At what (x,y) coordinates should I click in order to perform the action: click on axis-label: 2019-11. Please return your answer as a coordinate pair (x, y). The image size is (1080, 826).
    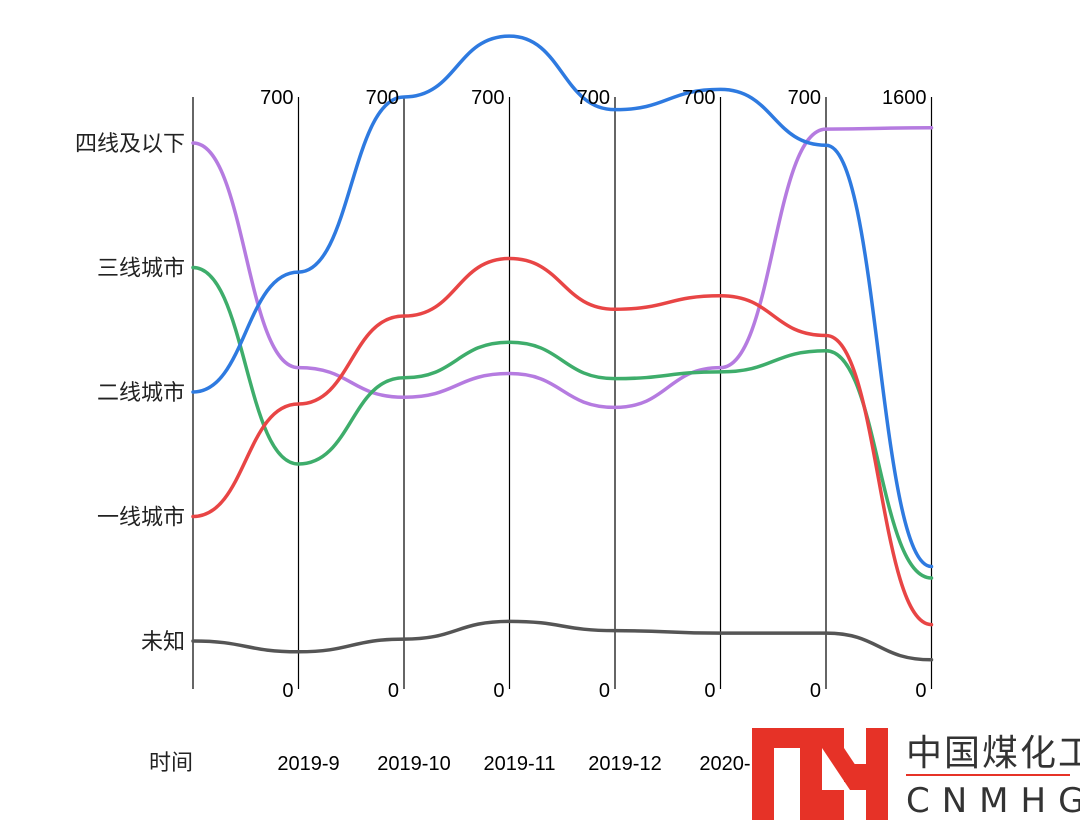
    Looking at the image, I should click on (520, 764).